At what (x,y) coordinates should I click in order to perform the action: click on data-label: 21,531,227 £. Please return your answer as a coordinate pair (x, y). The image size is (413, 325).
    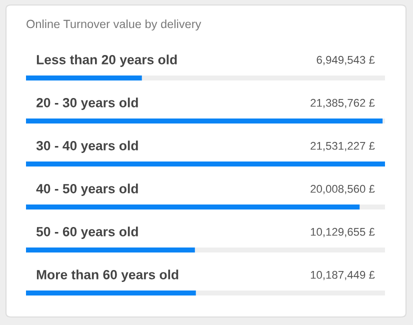
    Looking at the image, I should click on (342, 147).